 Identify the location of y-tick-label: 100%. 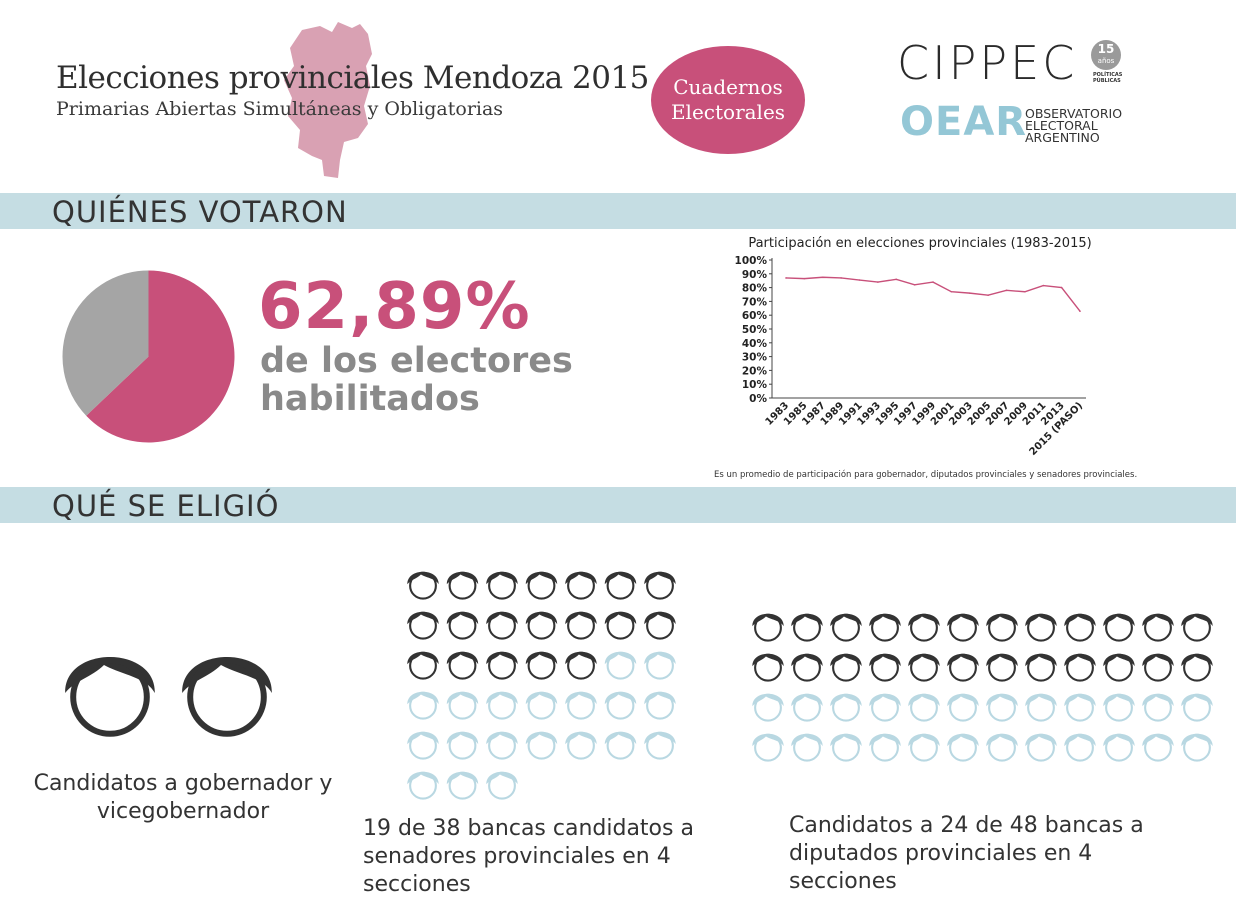
(751, 261).